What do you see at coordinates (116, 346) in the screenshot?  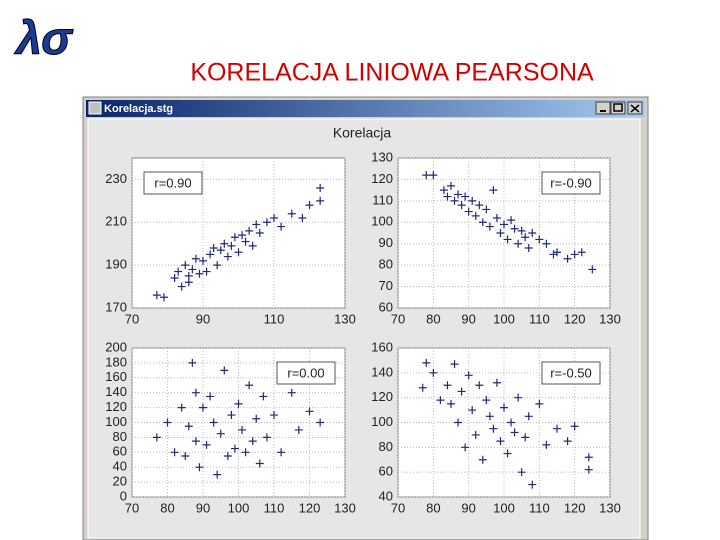 I see `y-tick-label: 200` at bounding box center [116, 346].